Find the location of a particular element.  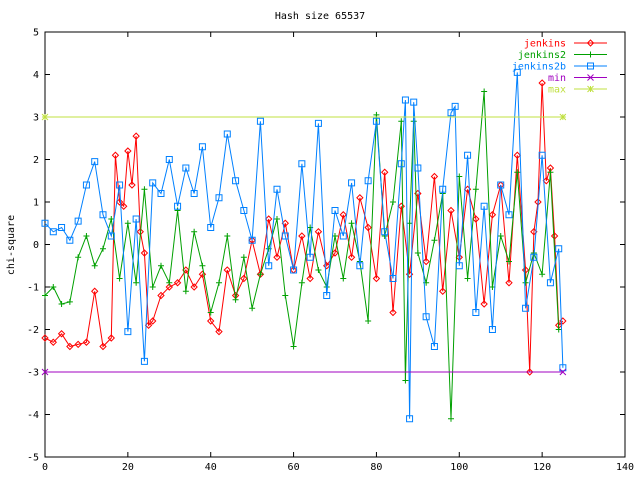

y-tick-label: -2 is located at coordinates (33, 330).